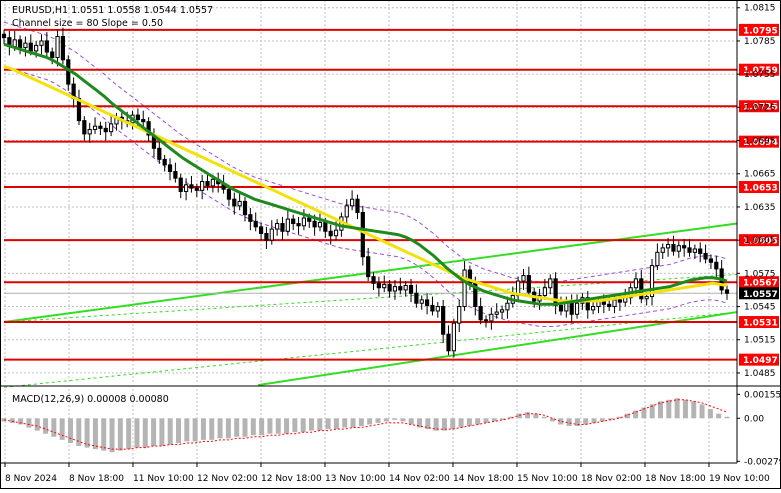 The width and height of the screenshot is (781, 493). I want to click on macd-tick-label: 0.00, so click(754, 419).